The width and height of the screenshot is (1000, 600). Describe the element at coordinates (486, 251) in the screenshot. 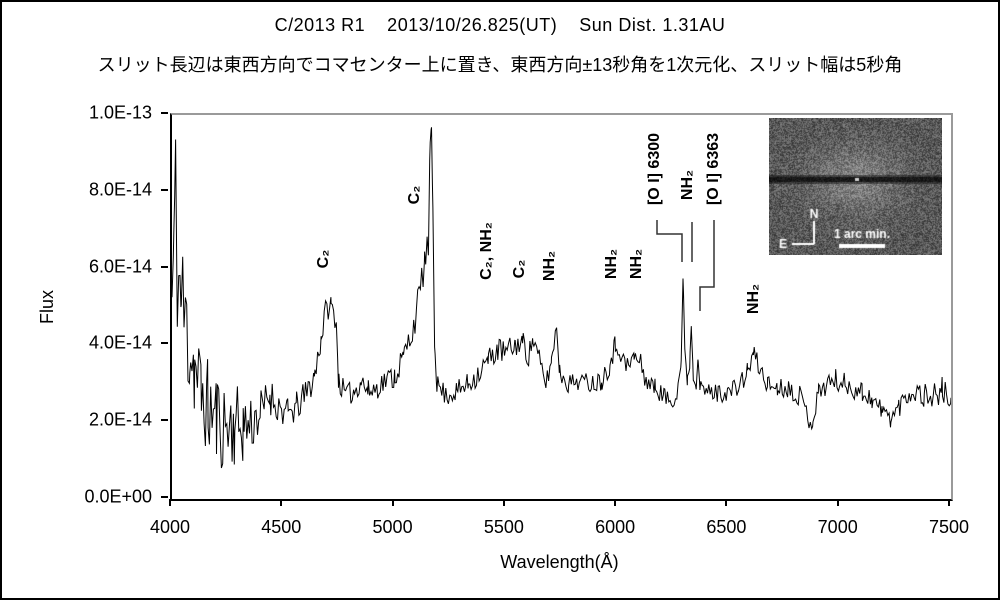

I see `band-annotation: C₂, NH₂` at that location.